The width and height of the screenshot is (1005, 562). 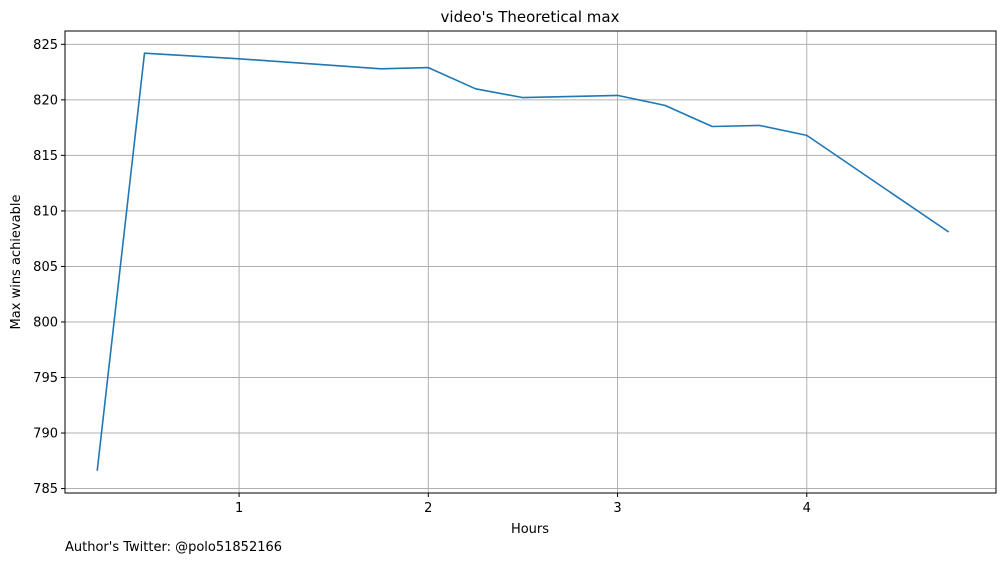 What do you see at coordinates (45, 489) in the screenshot?
I see `y-tick-label: 785` at bounding box center [45, 489].